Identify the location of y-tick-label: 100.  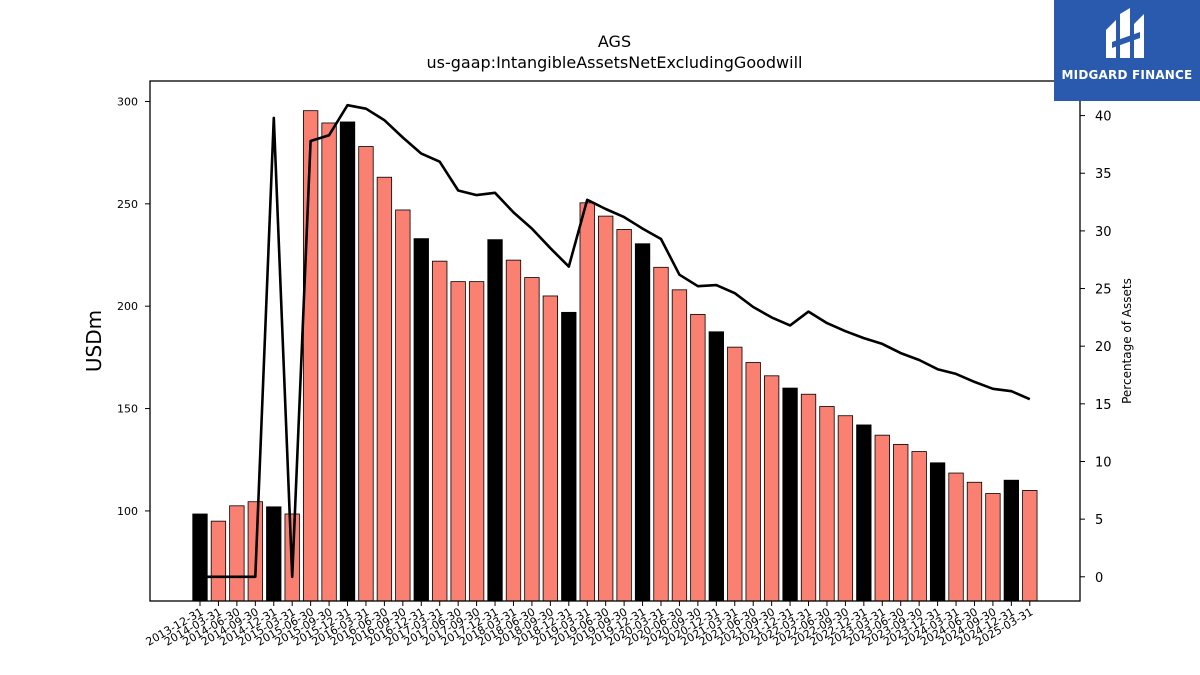
(127, 511).